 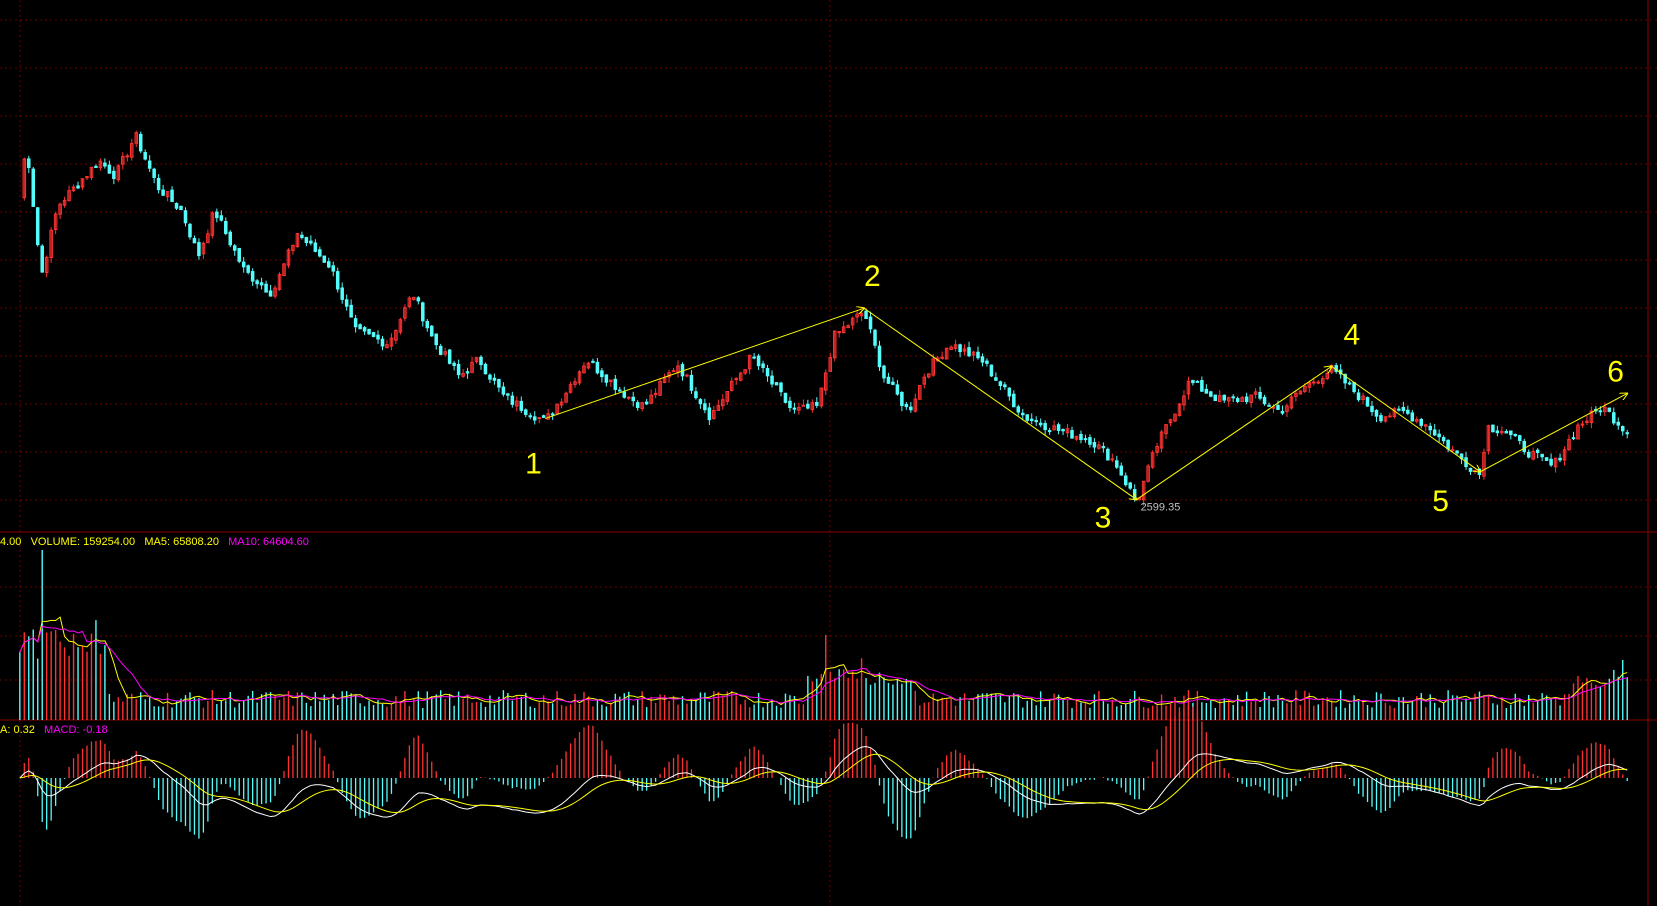 I want to click on wave-label: 6, so click(x=1615, y=371).